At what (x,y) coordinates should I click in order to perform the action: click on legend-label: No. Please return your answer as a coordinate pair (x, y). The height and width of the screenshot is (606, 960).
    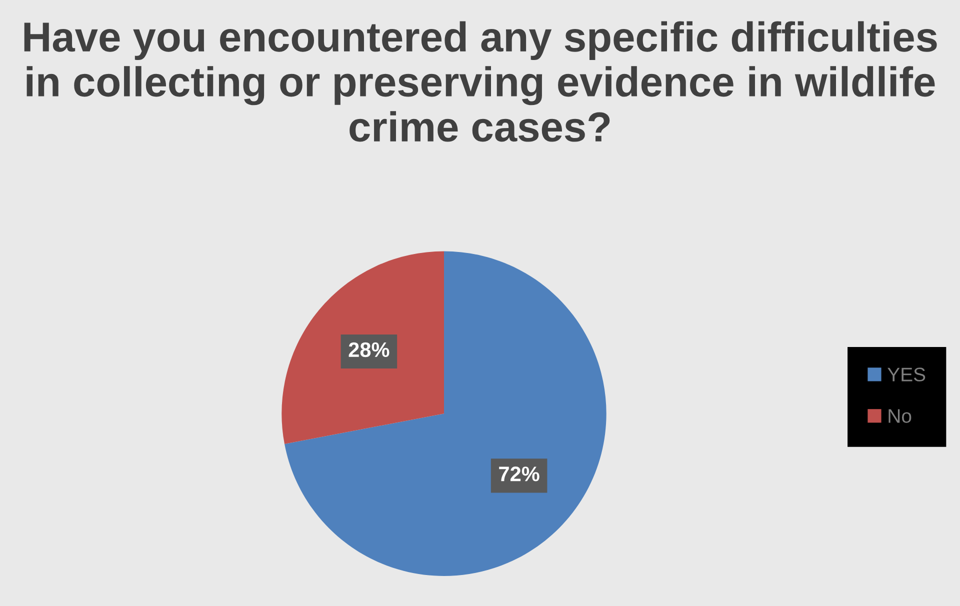
    Looking at the image, I should click on (900, 416).